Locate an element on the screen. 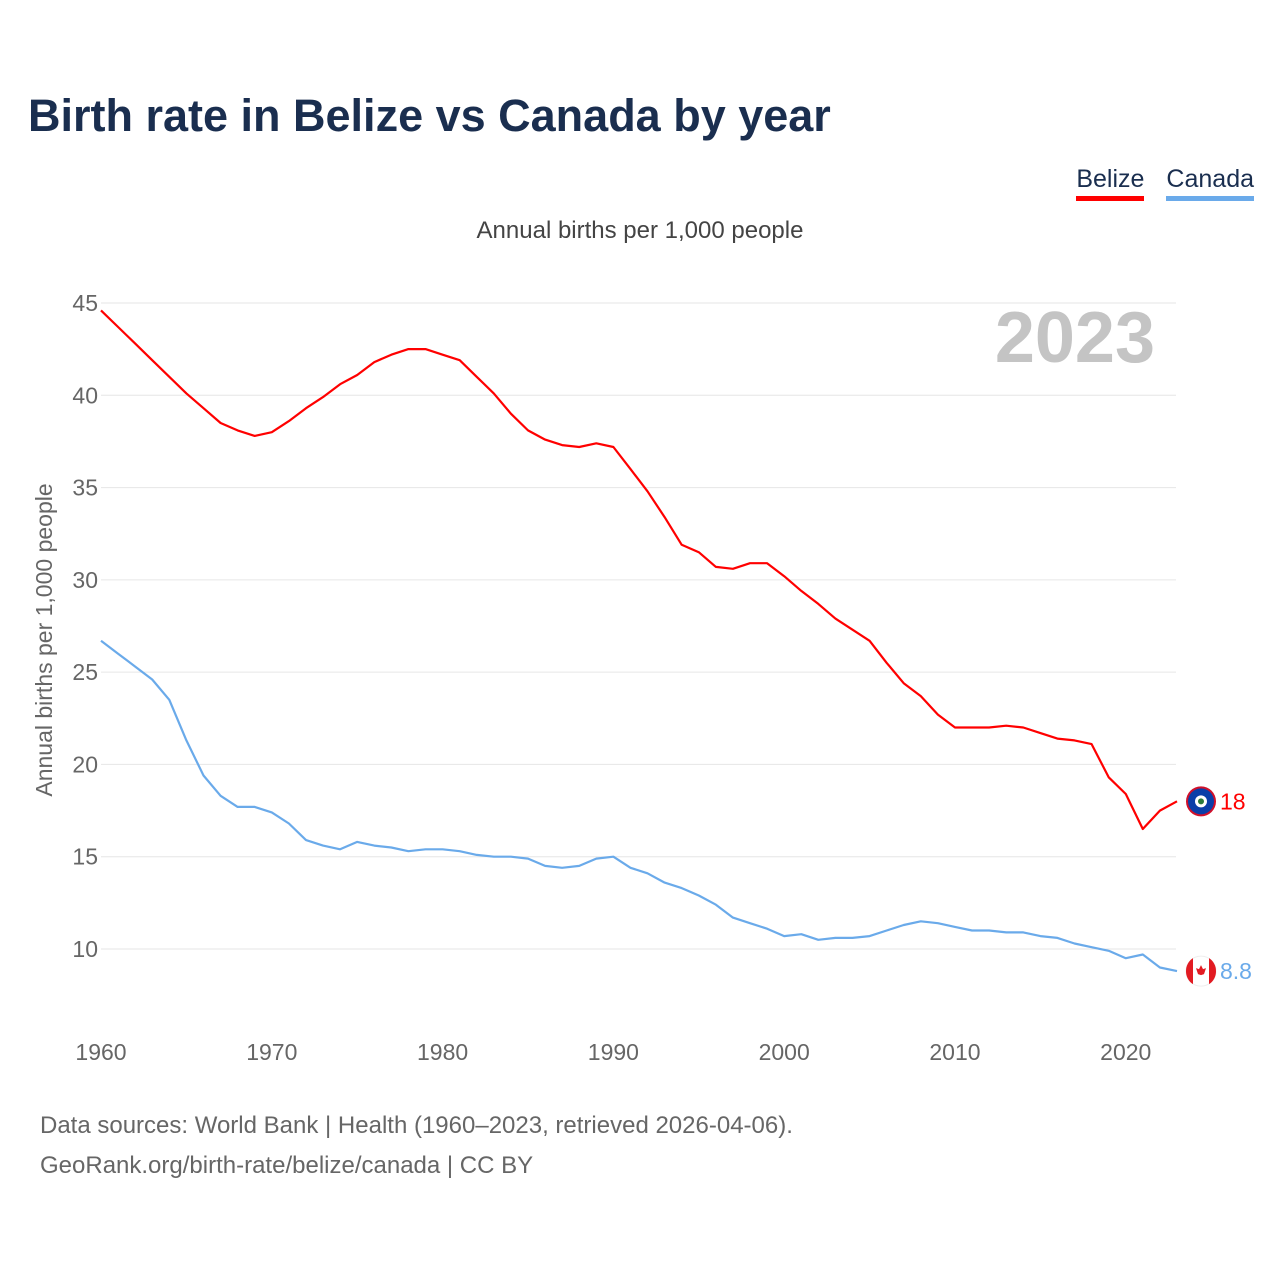  y-tick-label: 35 is located at coordinates (85, 488).